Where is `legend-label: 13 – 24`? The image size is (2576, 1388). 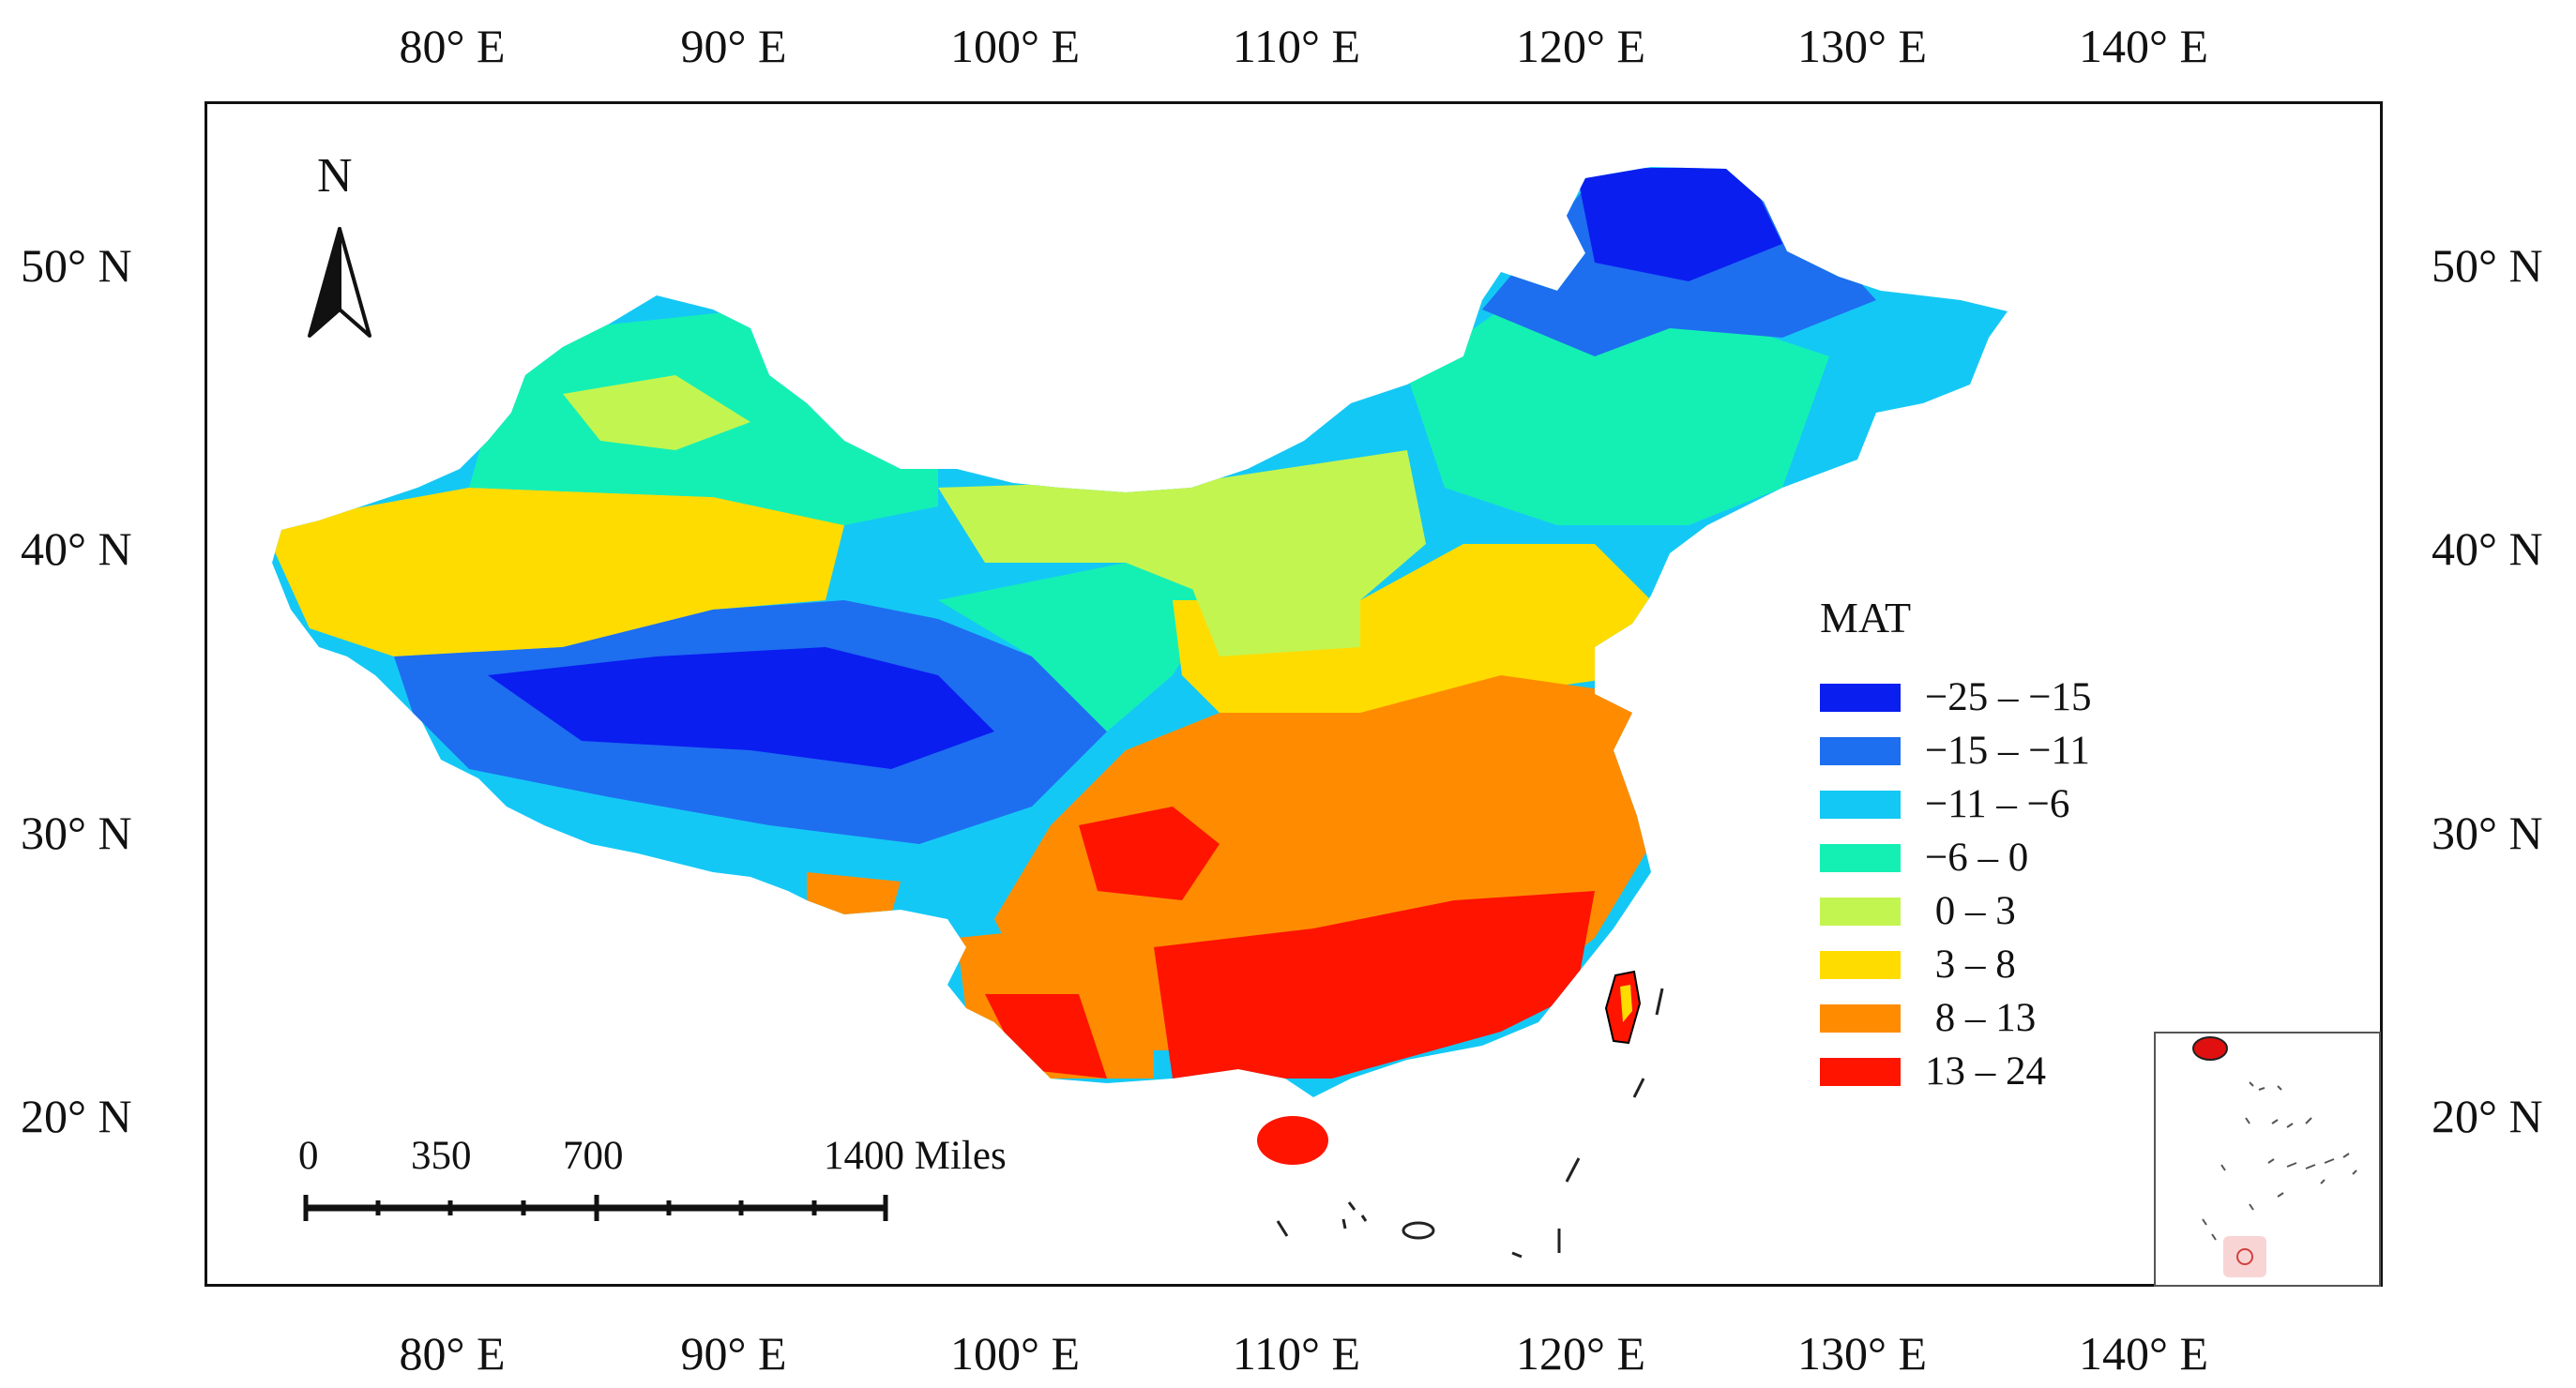
legend-label: 13 – 24 is located at coordinates (1985, 1071).